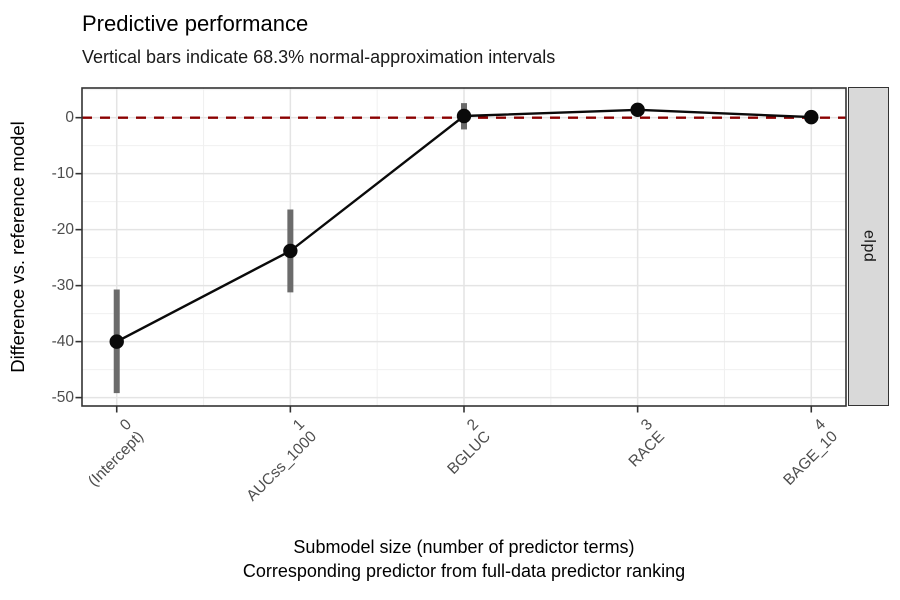 The image size is (900, 600). What do you see at coordinates (62, 229) in the screenshot?
I see `y-tick-label: -20` at bounding box center [62, 229].